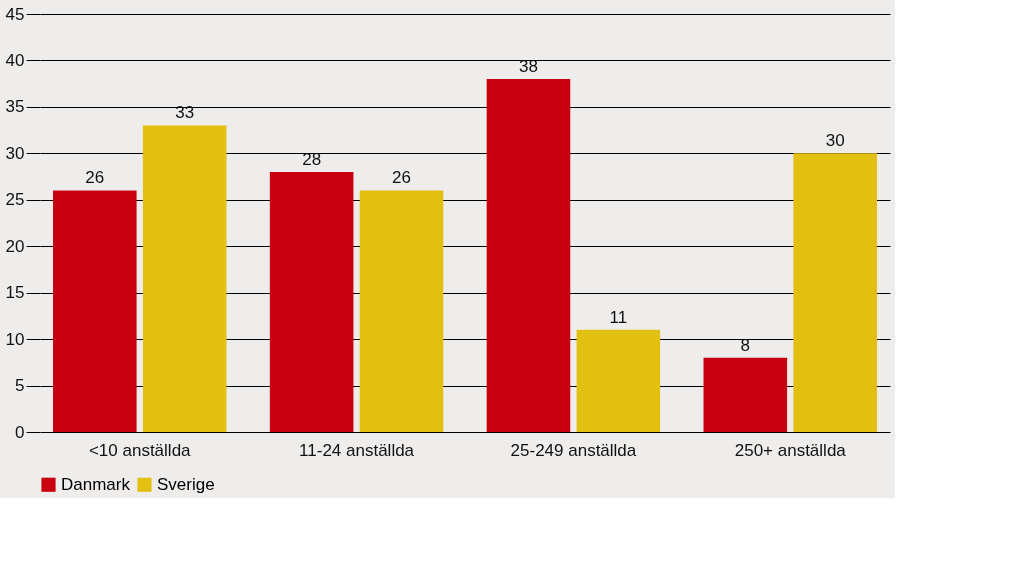  I want to click on y-tick-label: 15, so click(15, 293).